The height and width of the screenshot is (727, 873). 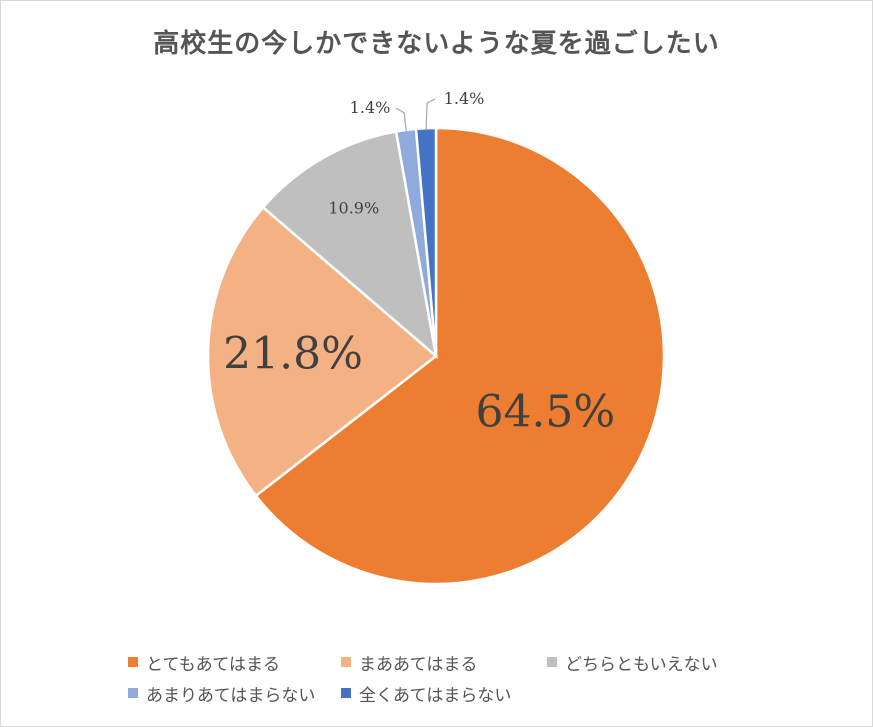 I want to click on legend-swatch-amari, so click(x=133, y=693).